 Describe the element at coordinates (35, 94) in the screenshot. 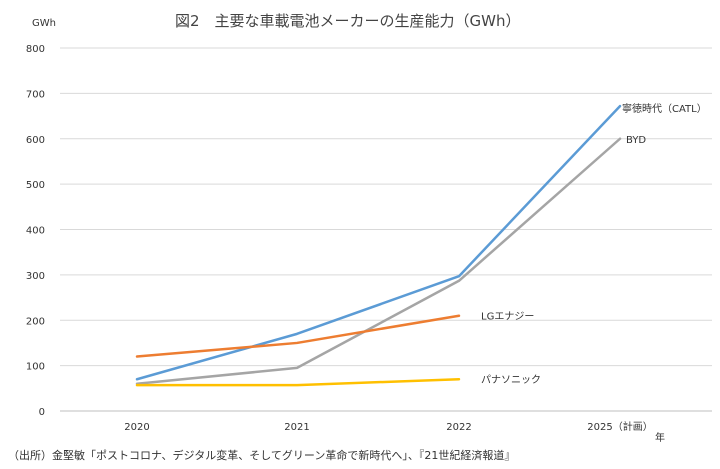

I see `y-tick-label: 700` at that location.